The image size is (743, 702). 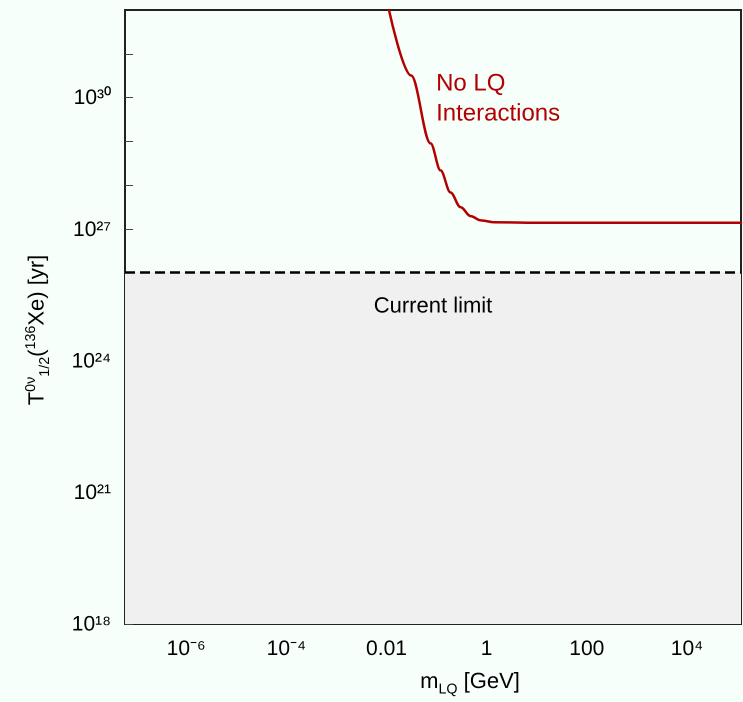 I want to click on series-label: No LQ Interactions, so click(x=498, y=98).